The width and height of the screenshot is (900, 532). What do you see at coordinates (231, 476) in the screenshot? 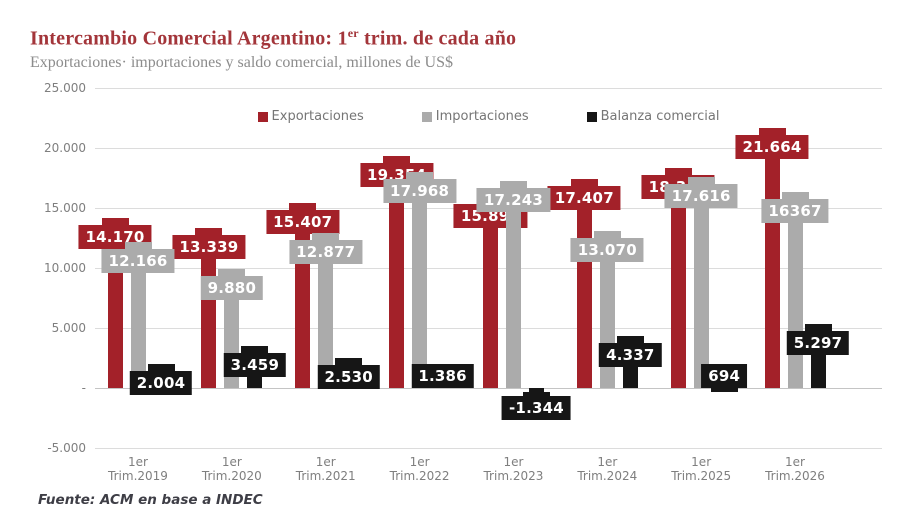
I see `x-axis-label-line2: Trim.2020` at bounding box center [231, 476].